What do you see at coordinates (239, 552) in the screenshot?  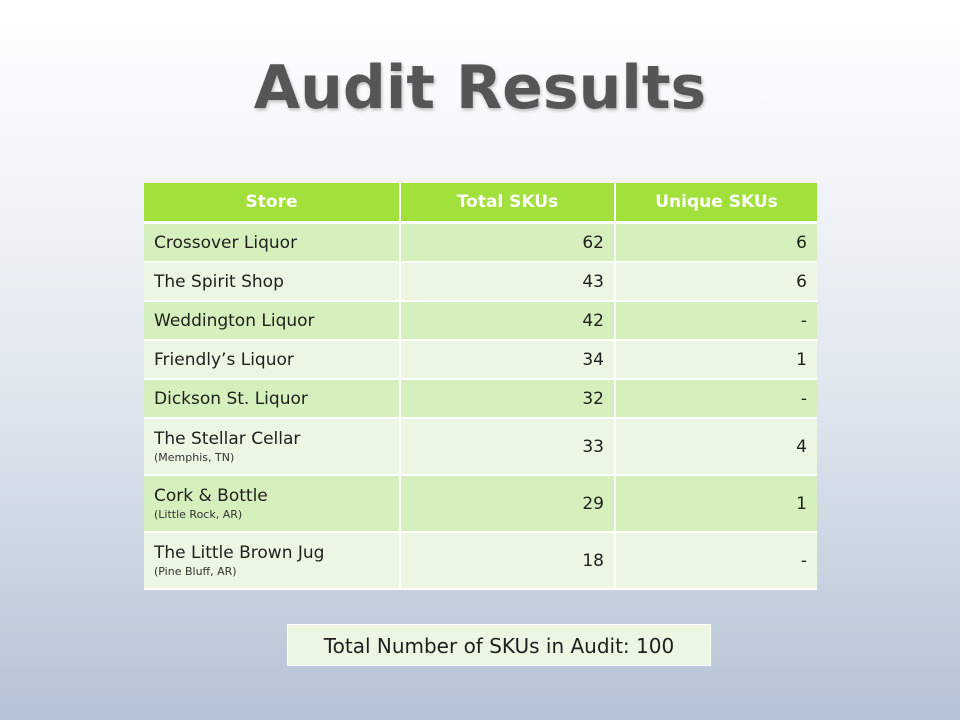 I see `store-name: The Little Brown Jug` at bounding box center [239, 552].